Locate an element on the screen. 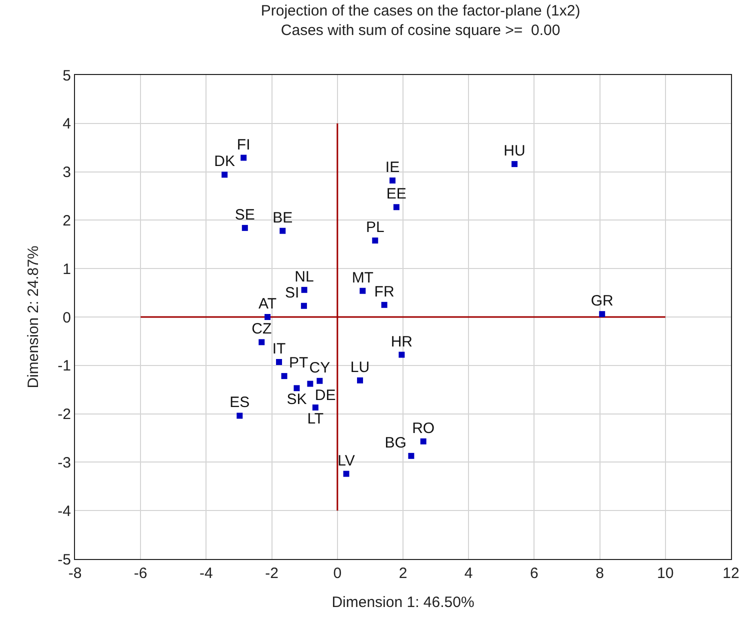 The height and width of the screenshot is (624, 751). x-tick-label: 8 is located at coordinates (600, 573).